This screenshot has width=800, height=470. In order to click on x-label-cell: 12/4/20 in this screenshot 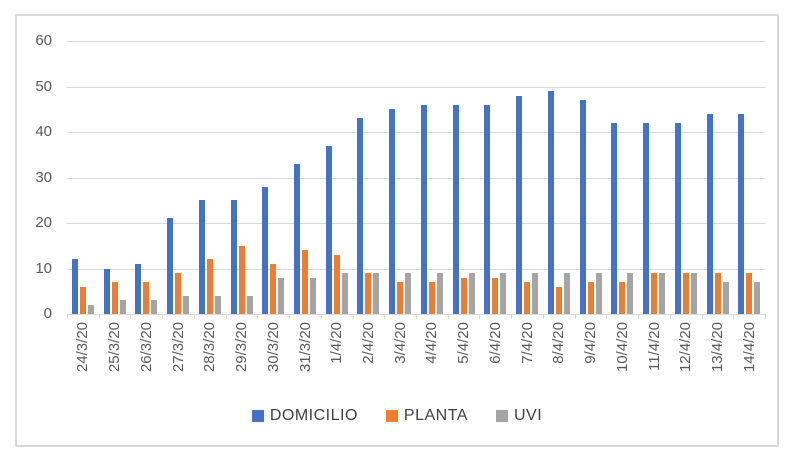, I will do `click(686, 358)`.